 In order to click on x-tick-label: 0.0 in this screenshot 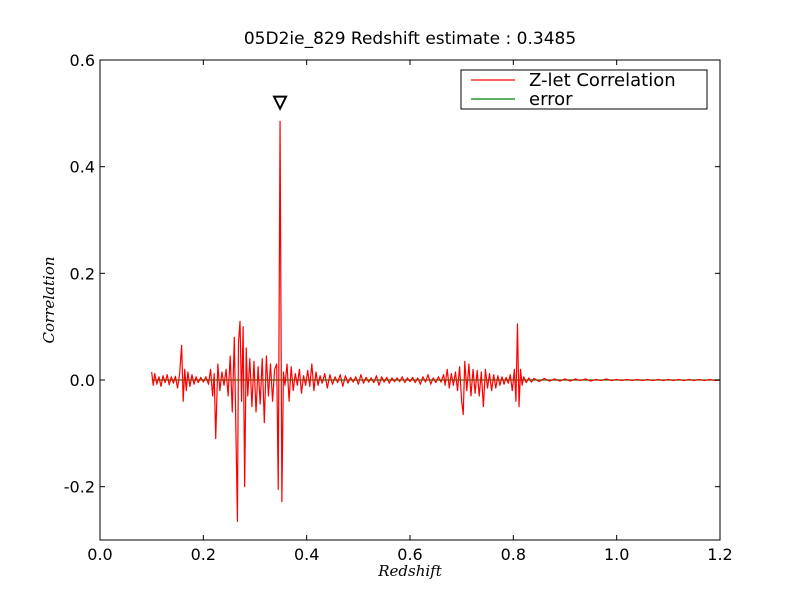, I will do `click(99, 554)`.